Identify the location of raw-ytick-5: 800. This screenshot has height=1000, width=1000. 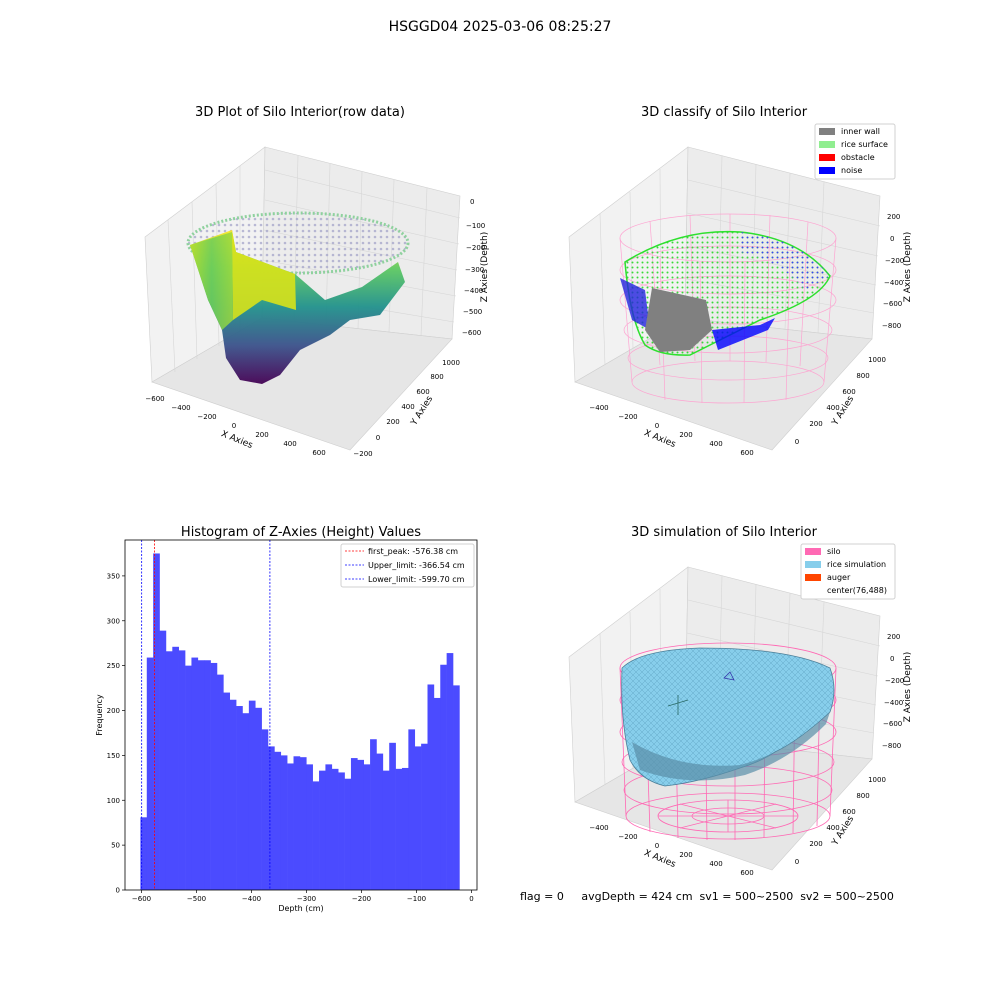
(436, 377).